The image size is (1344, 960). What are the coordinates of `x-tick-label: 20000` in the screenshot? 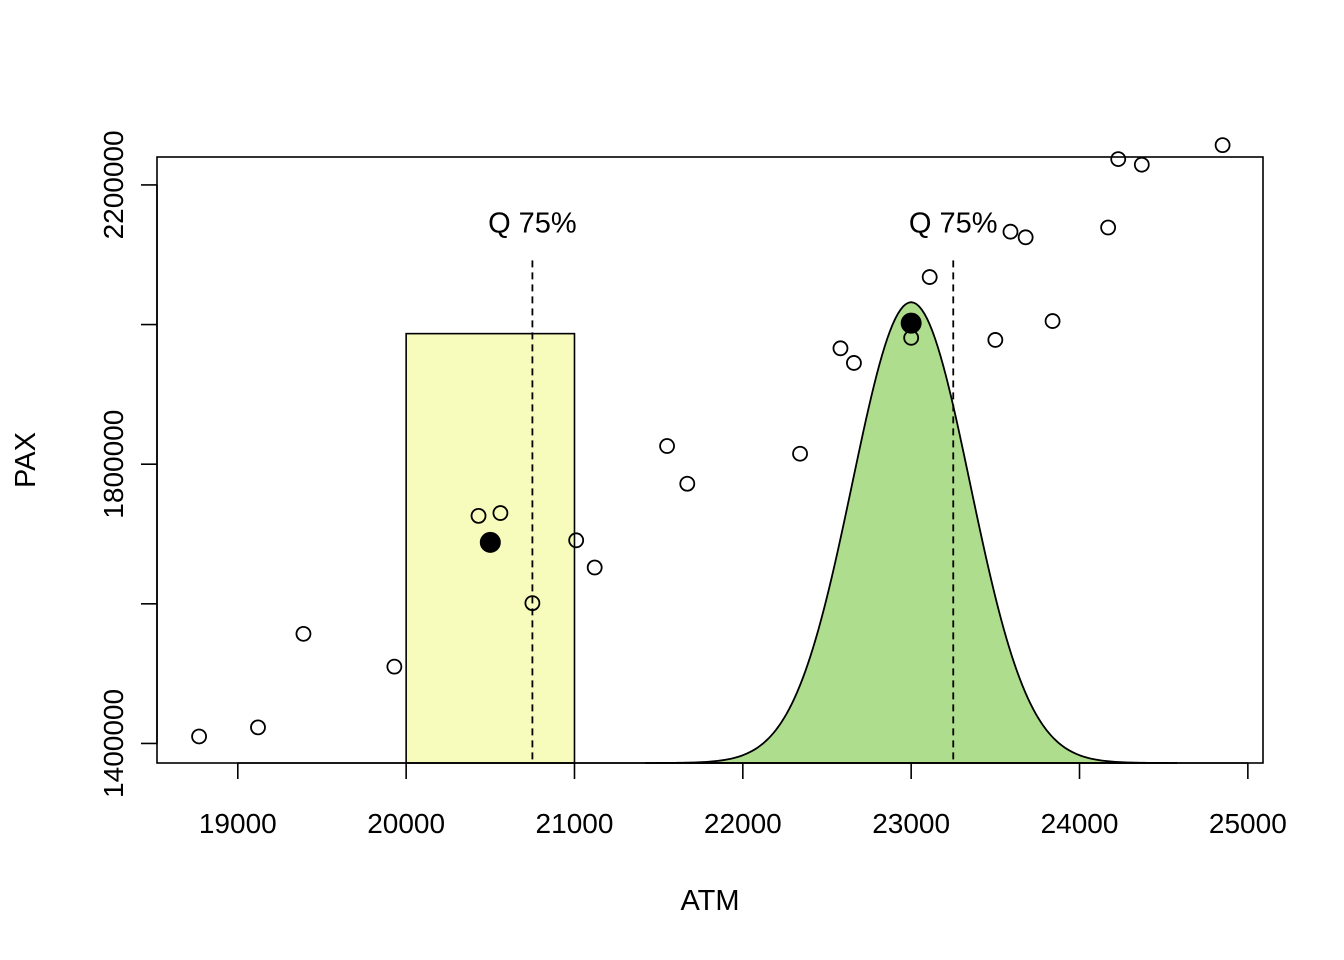 It's located at (406, 823).